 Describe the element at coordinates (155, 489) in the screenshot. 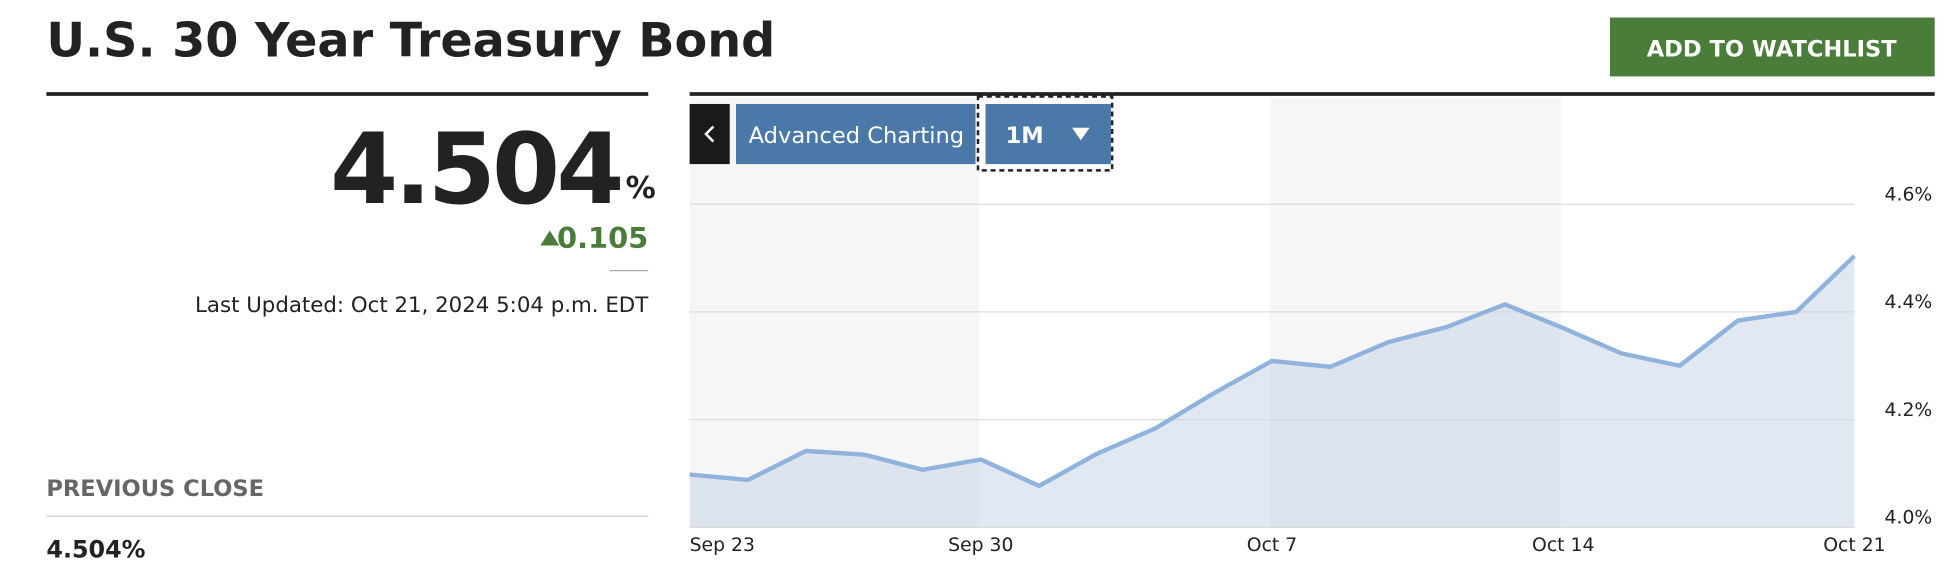

I see `previous-close-label: PREVIOUS CLOSE` at that location.